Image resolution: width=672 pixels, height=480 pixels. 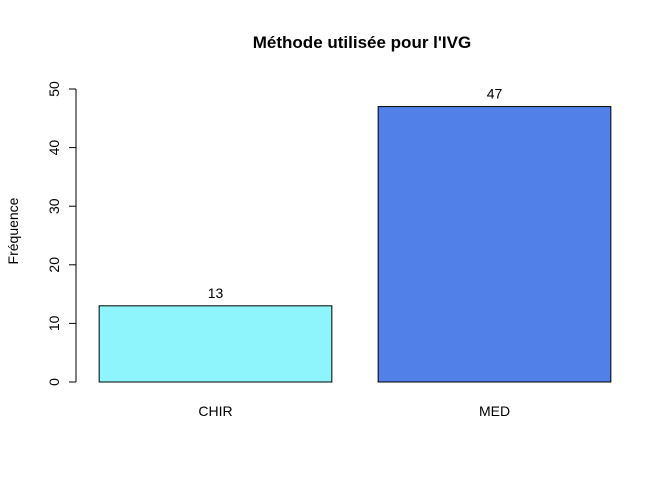 I want to click on x-tick-label: CHIR, so click(x=215, y=411).